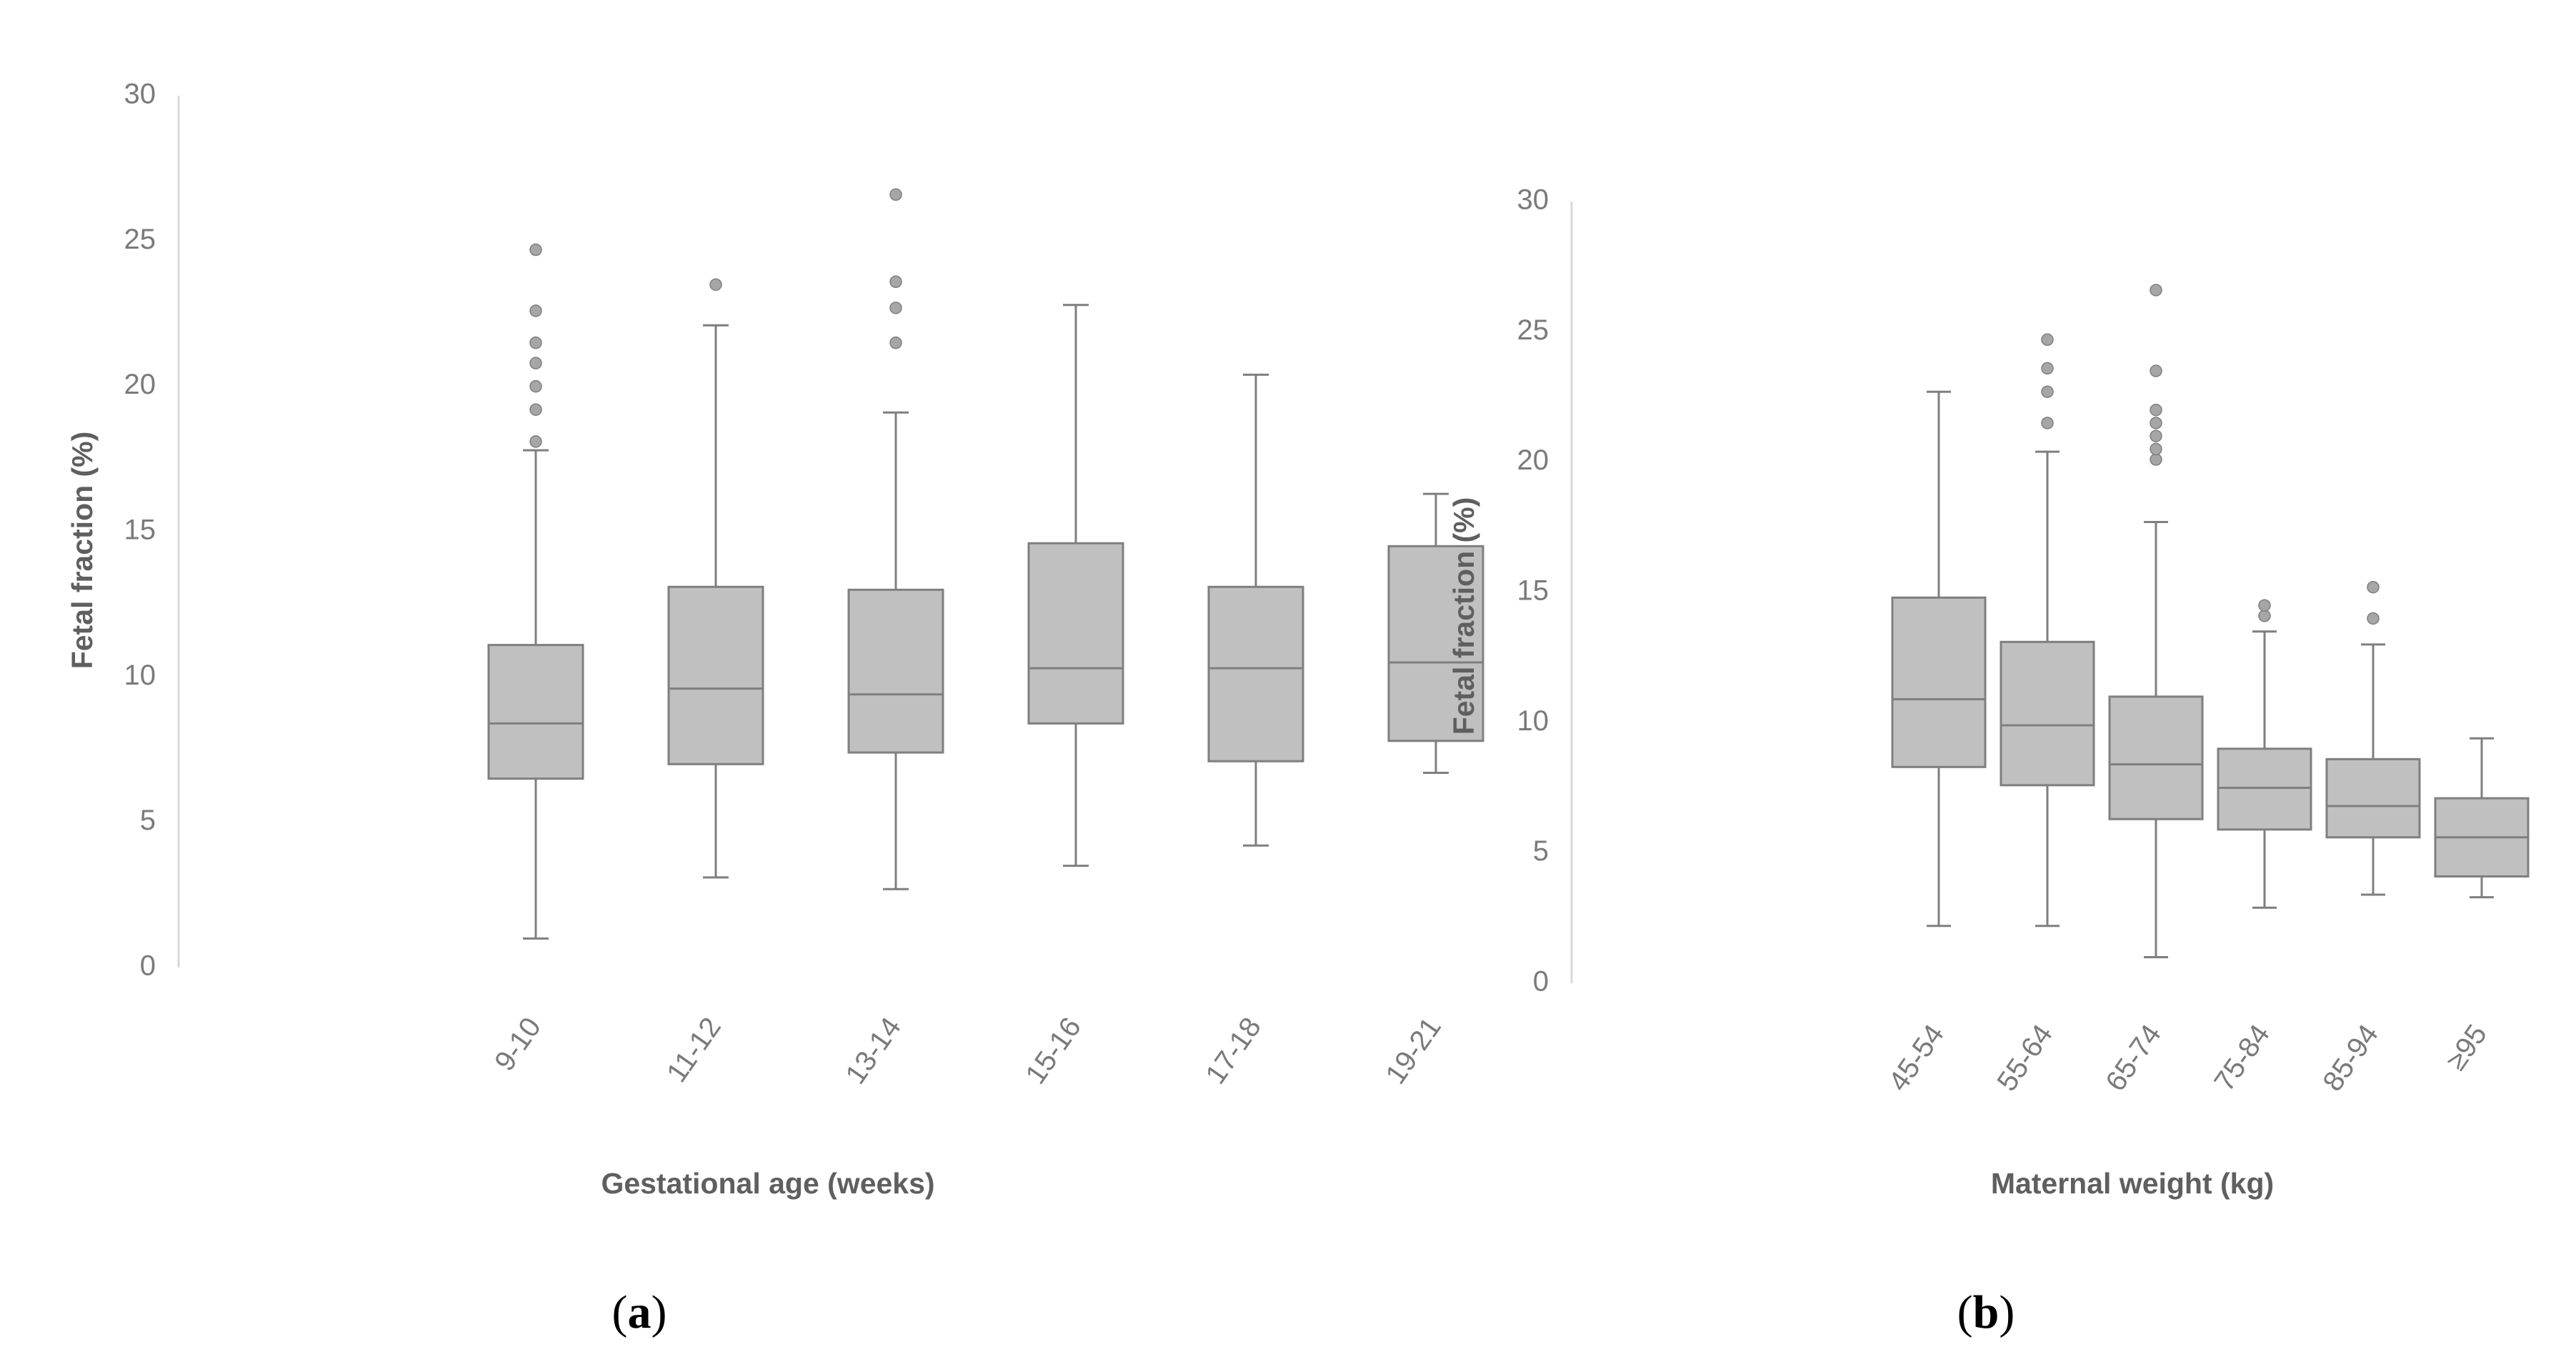 Image resolution: width=2576 pixels, height=1357 pixels. What do you see at coordinates (1533, 591) in the screenshot?
I see `chart-b-y-tick-label: 15` at bounding box center [1533, 591].